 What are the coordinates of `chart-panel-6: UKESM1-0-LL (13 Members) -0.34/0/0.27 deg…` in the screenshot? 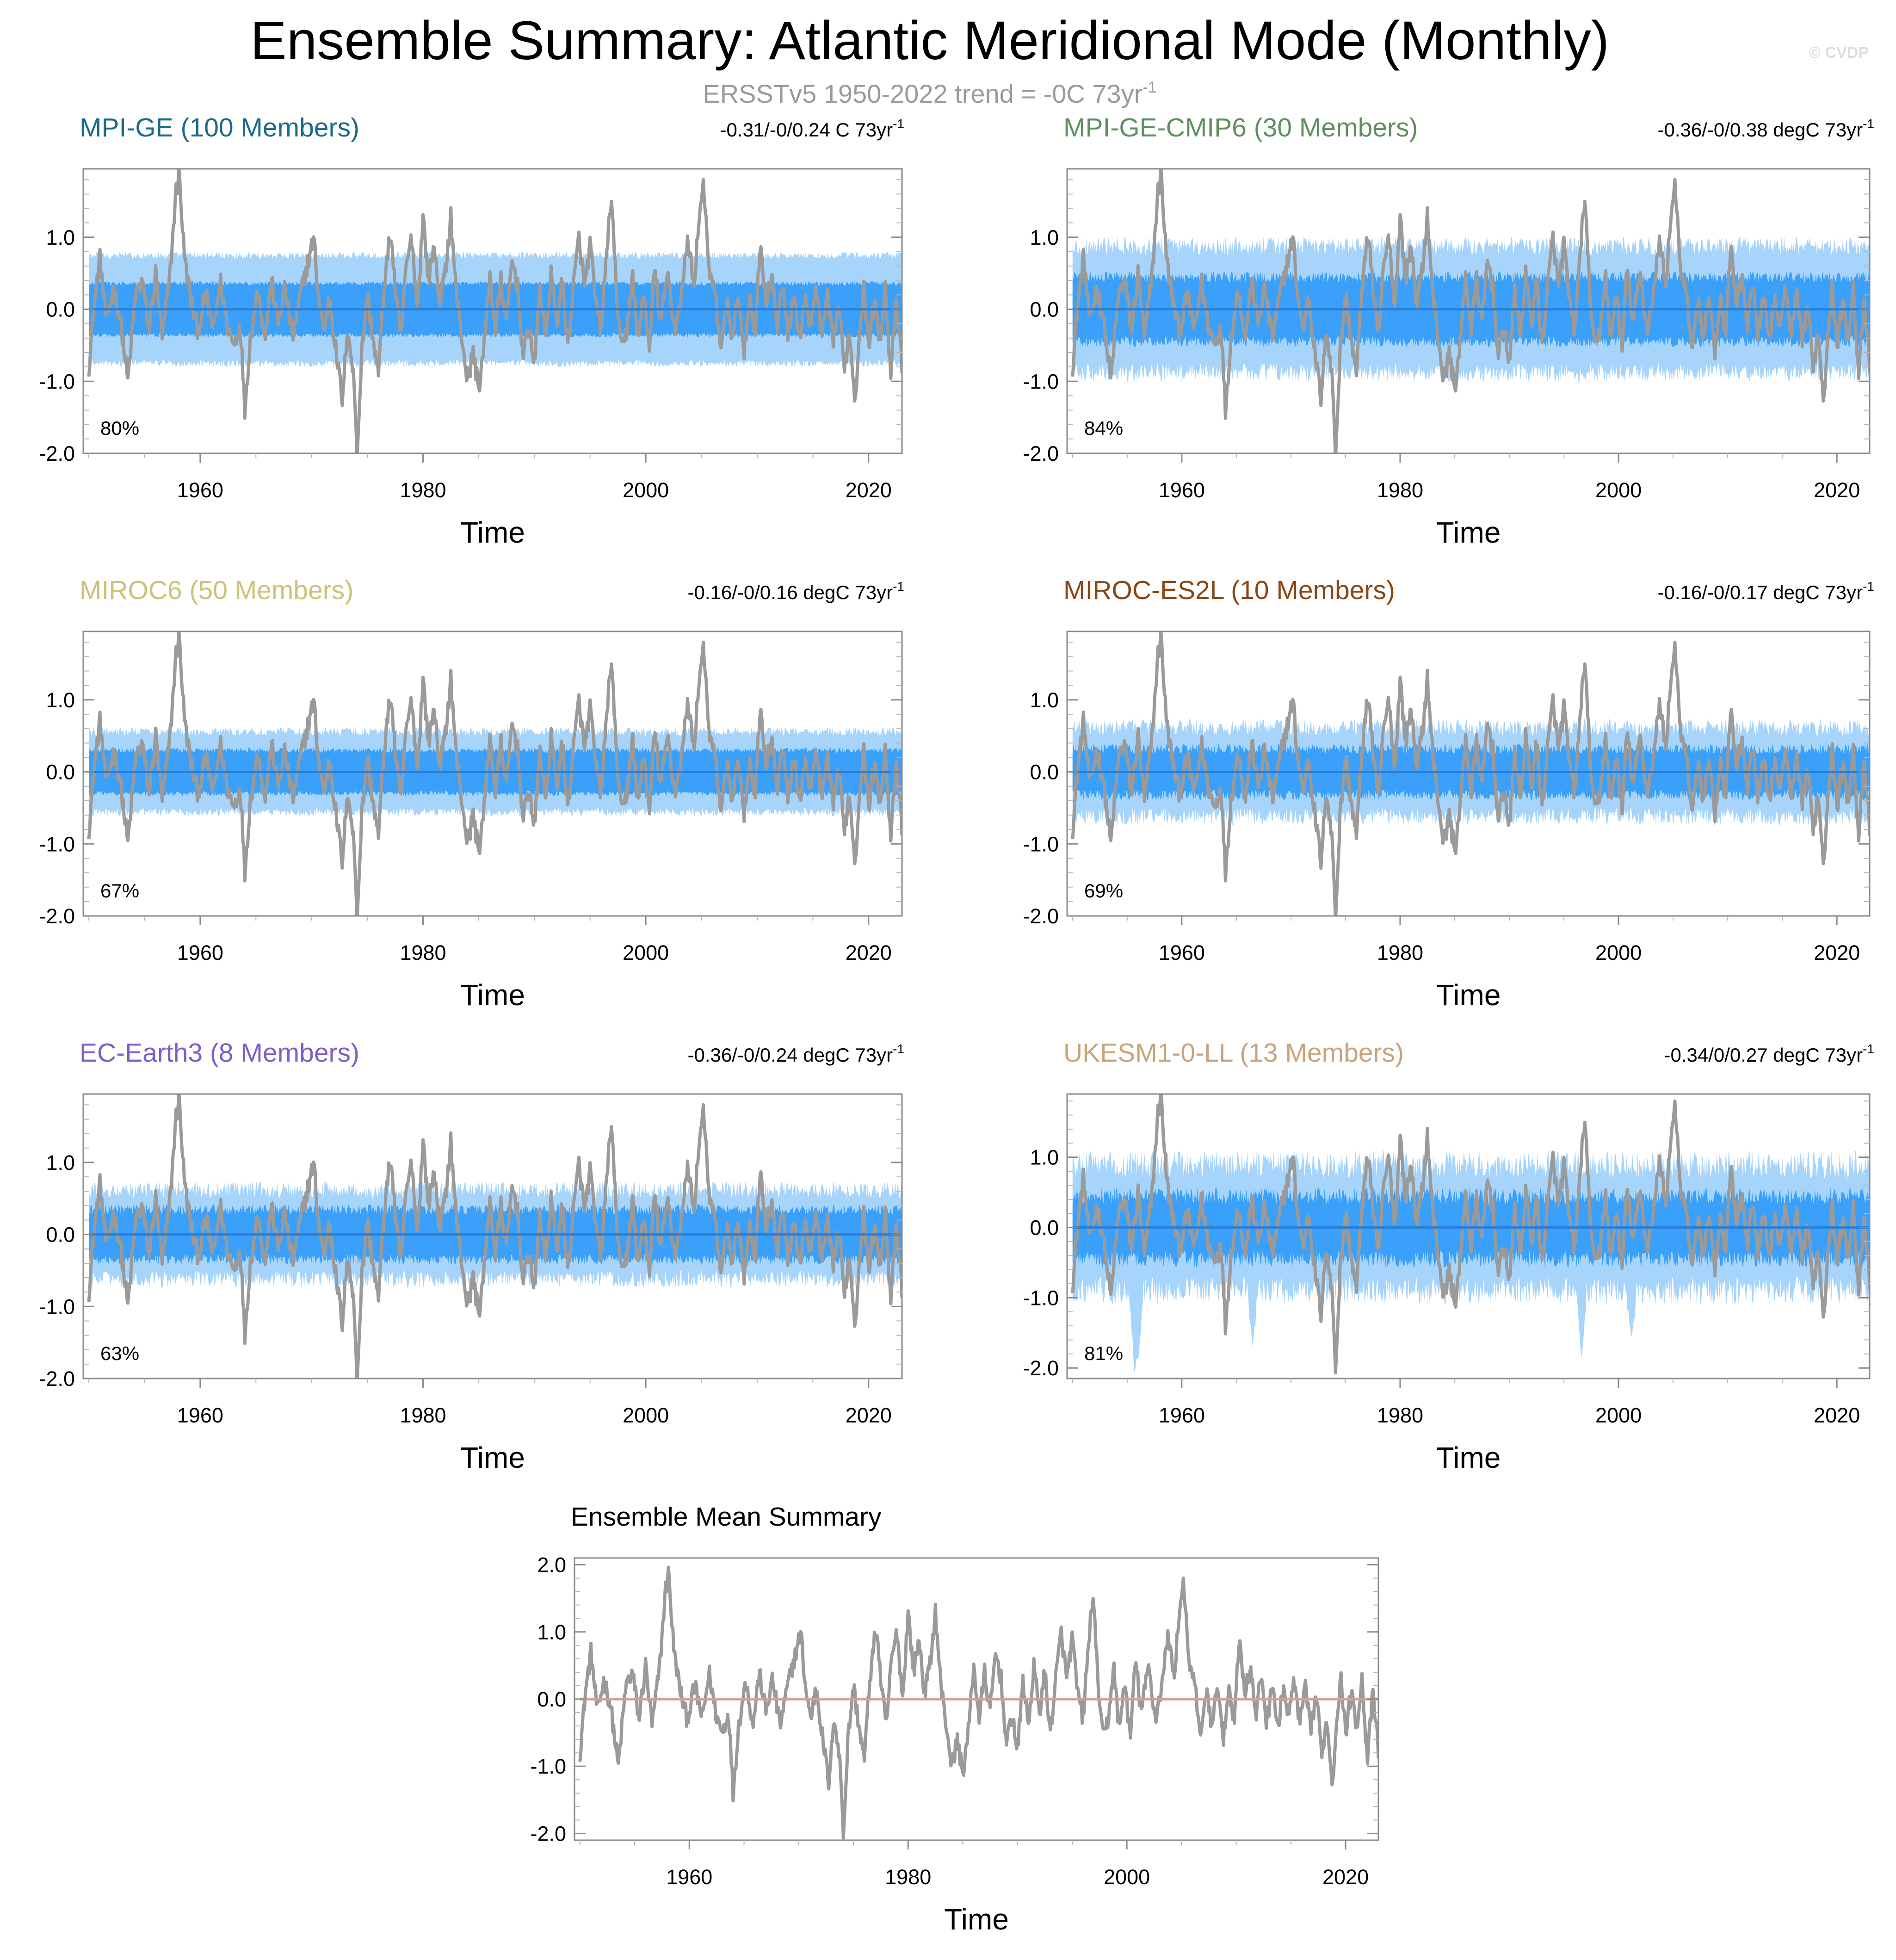 It's located at (1448, 1256).